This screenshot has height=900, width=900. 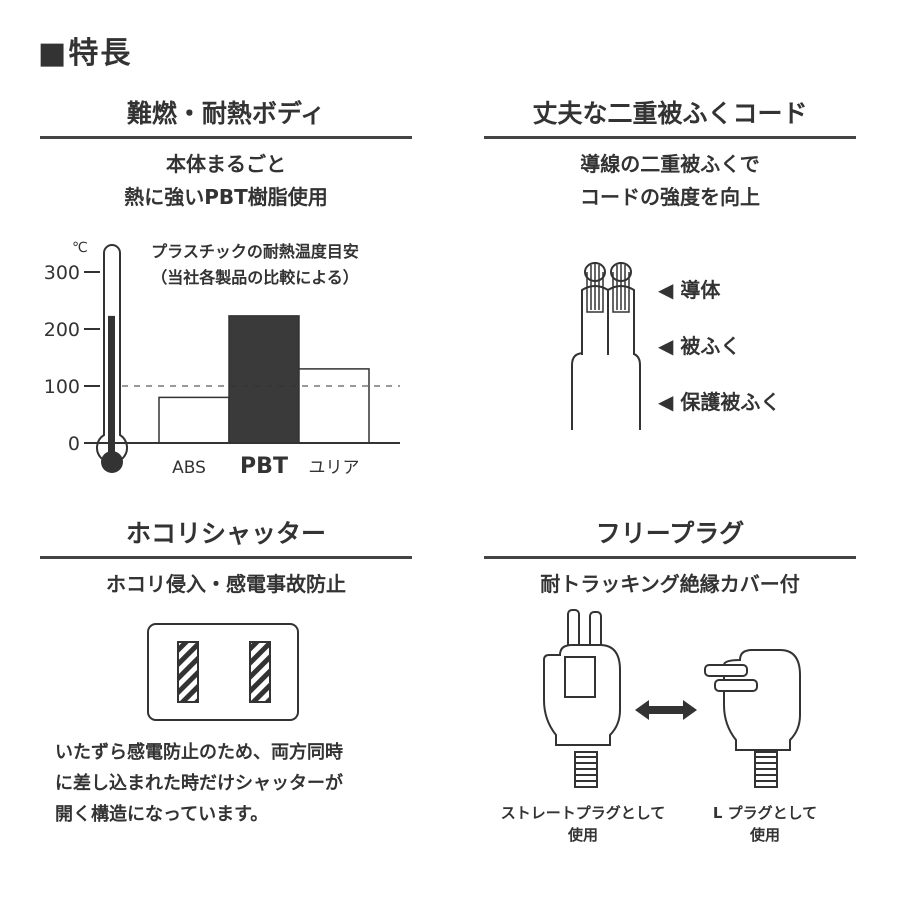 What do you see at coordinates (189, 468) in the screenshot?
I see `category-label: ABS` at bounding box center [189, 468].